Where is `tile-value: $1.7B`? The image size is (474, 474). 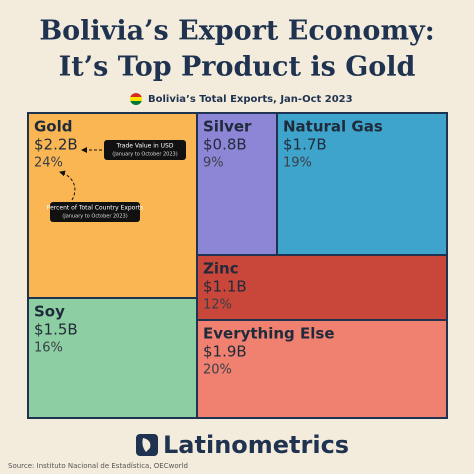
tile-value: $1.7B is located at coordinates (305, 145).